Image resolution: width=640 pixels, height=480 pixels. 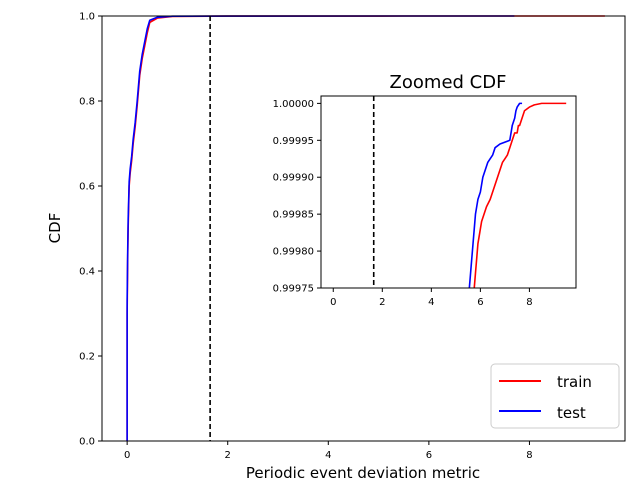 I want to click on inset-x-tick-label: 4, so click(x=431, y=302).